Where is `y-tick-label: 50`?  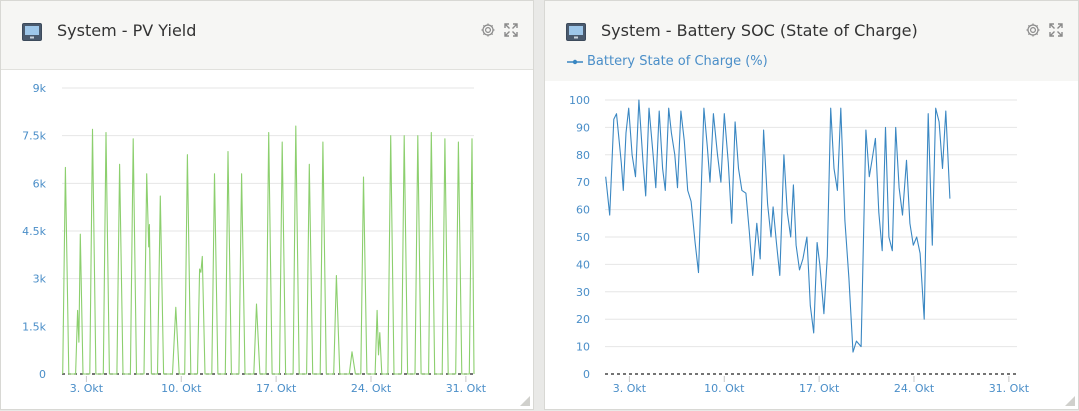 y-tick-label: 50 is located at coordinates (583, 237).